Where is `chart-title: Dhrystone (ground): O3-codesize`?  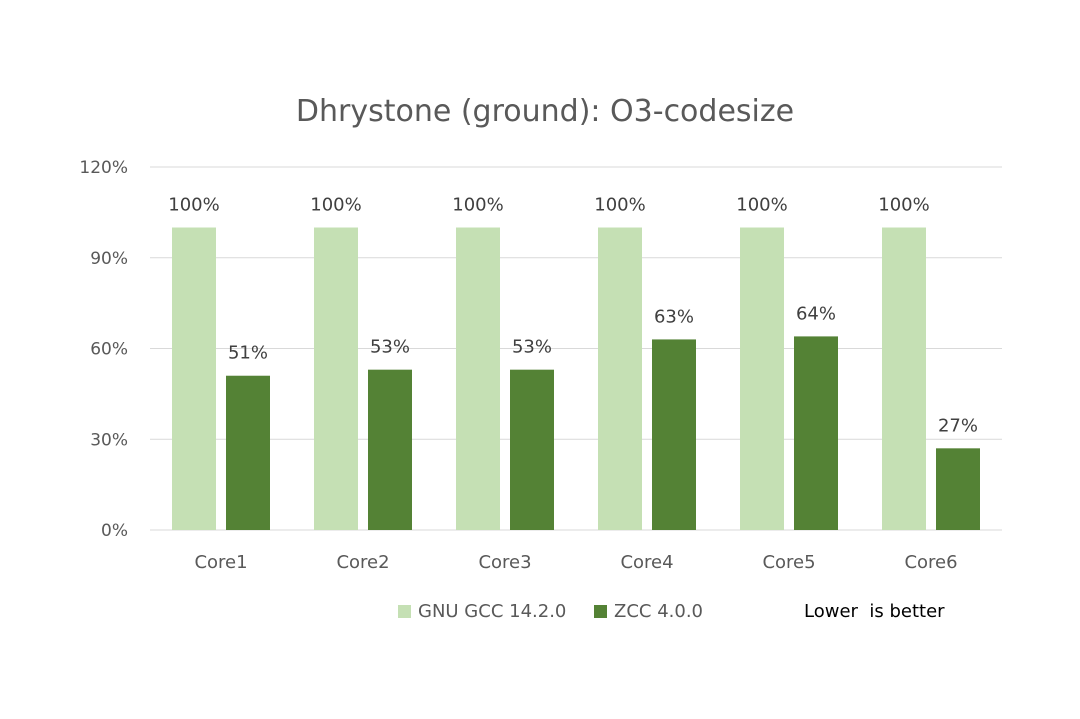
chart-title: Dhrystone (ground): O3-codesize is located at coordinates (545, 111).